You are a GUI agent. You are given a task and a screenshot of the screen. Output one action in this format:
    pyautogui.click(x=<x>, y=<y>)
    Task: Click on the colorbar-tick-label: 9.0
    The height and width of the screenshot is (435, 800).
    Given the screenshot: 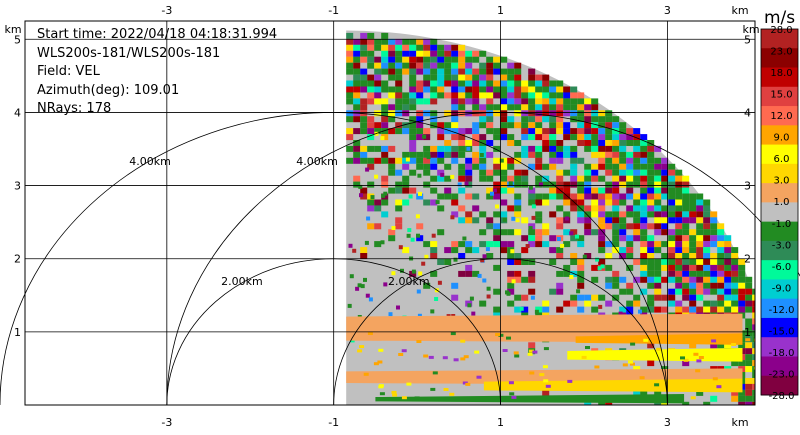 What is the action you would take?
    pyautogui.click(x=782, y=138)
    